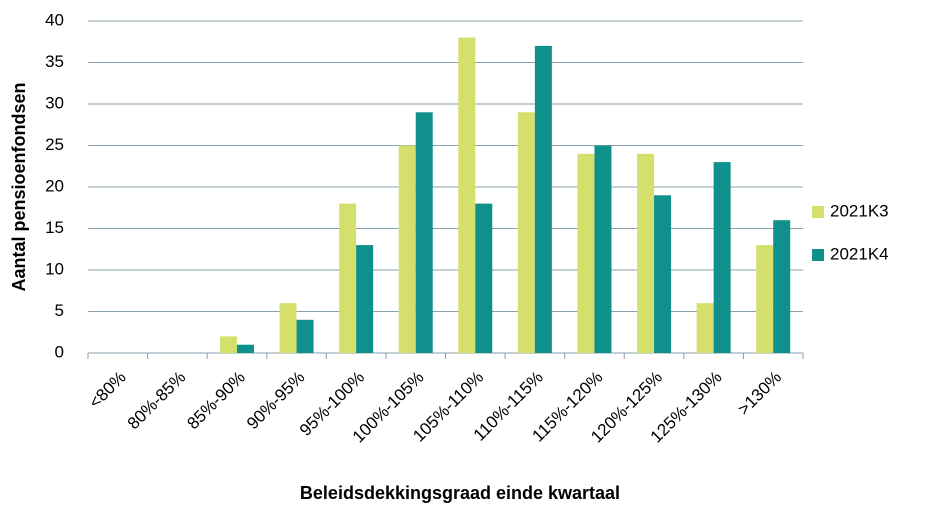 The width and height of the screenshot is (931, 510). I want to click on y-tick-label: 35, so click(54, 61).